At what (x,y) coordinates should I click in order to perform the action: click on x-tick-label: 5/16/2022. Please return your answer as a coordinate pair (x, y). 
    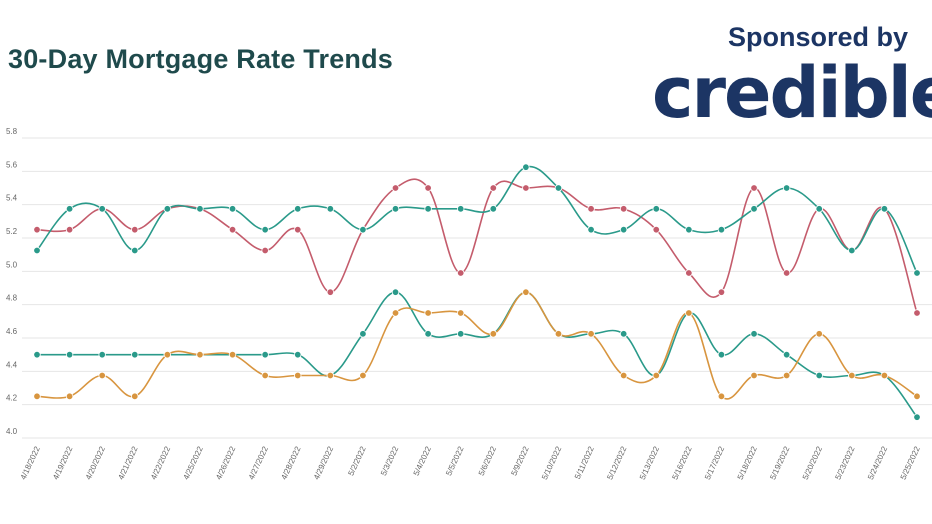
    Looking at the image, I should click on (681, 463).